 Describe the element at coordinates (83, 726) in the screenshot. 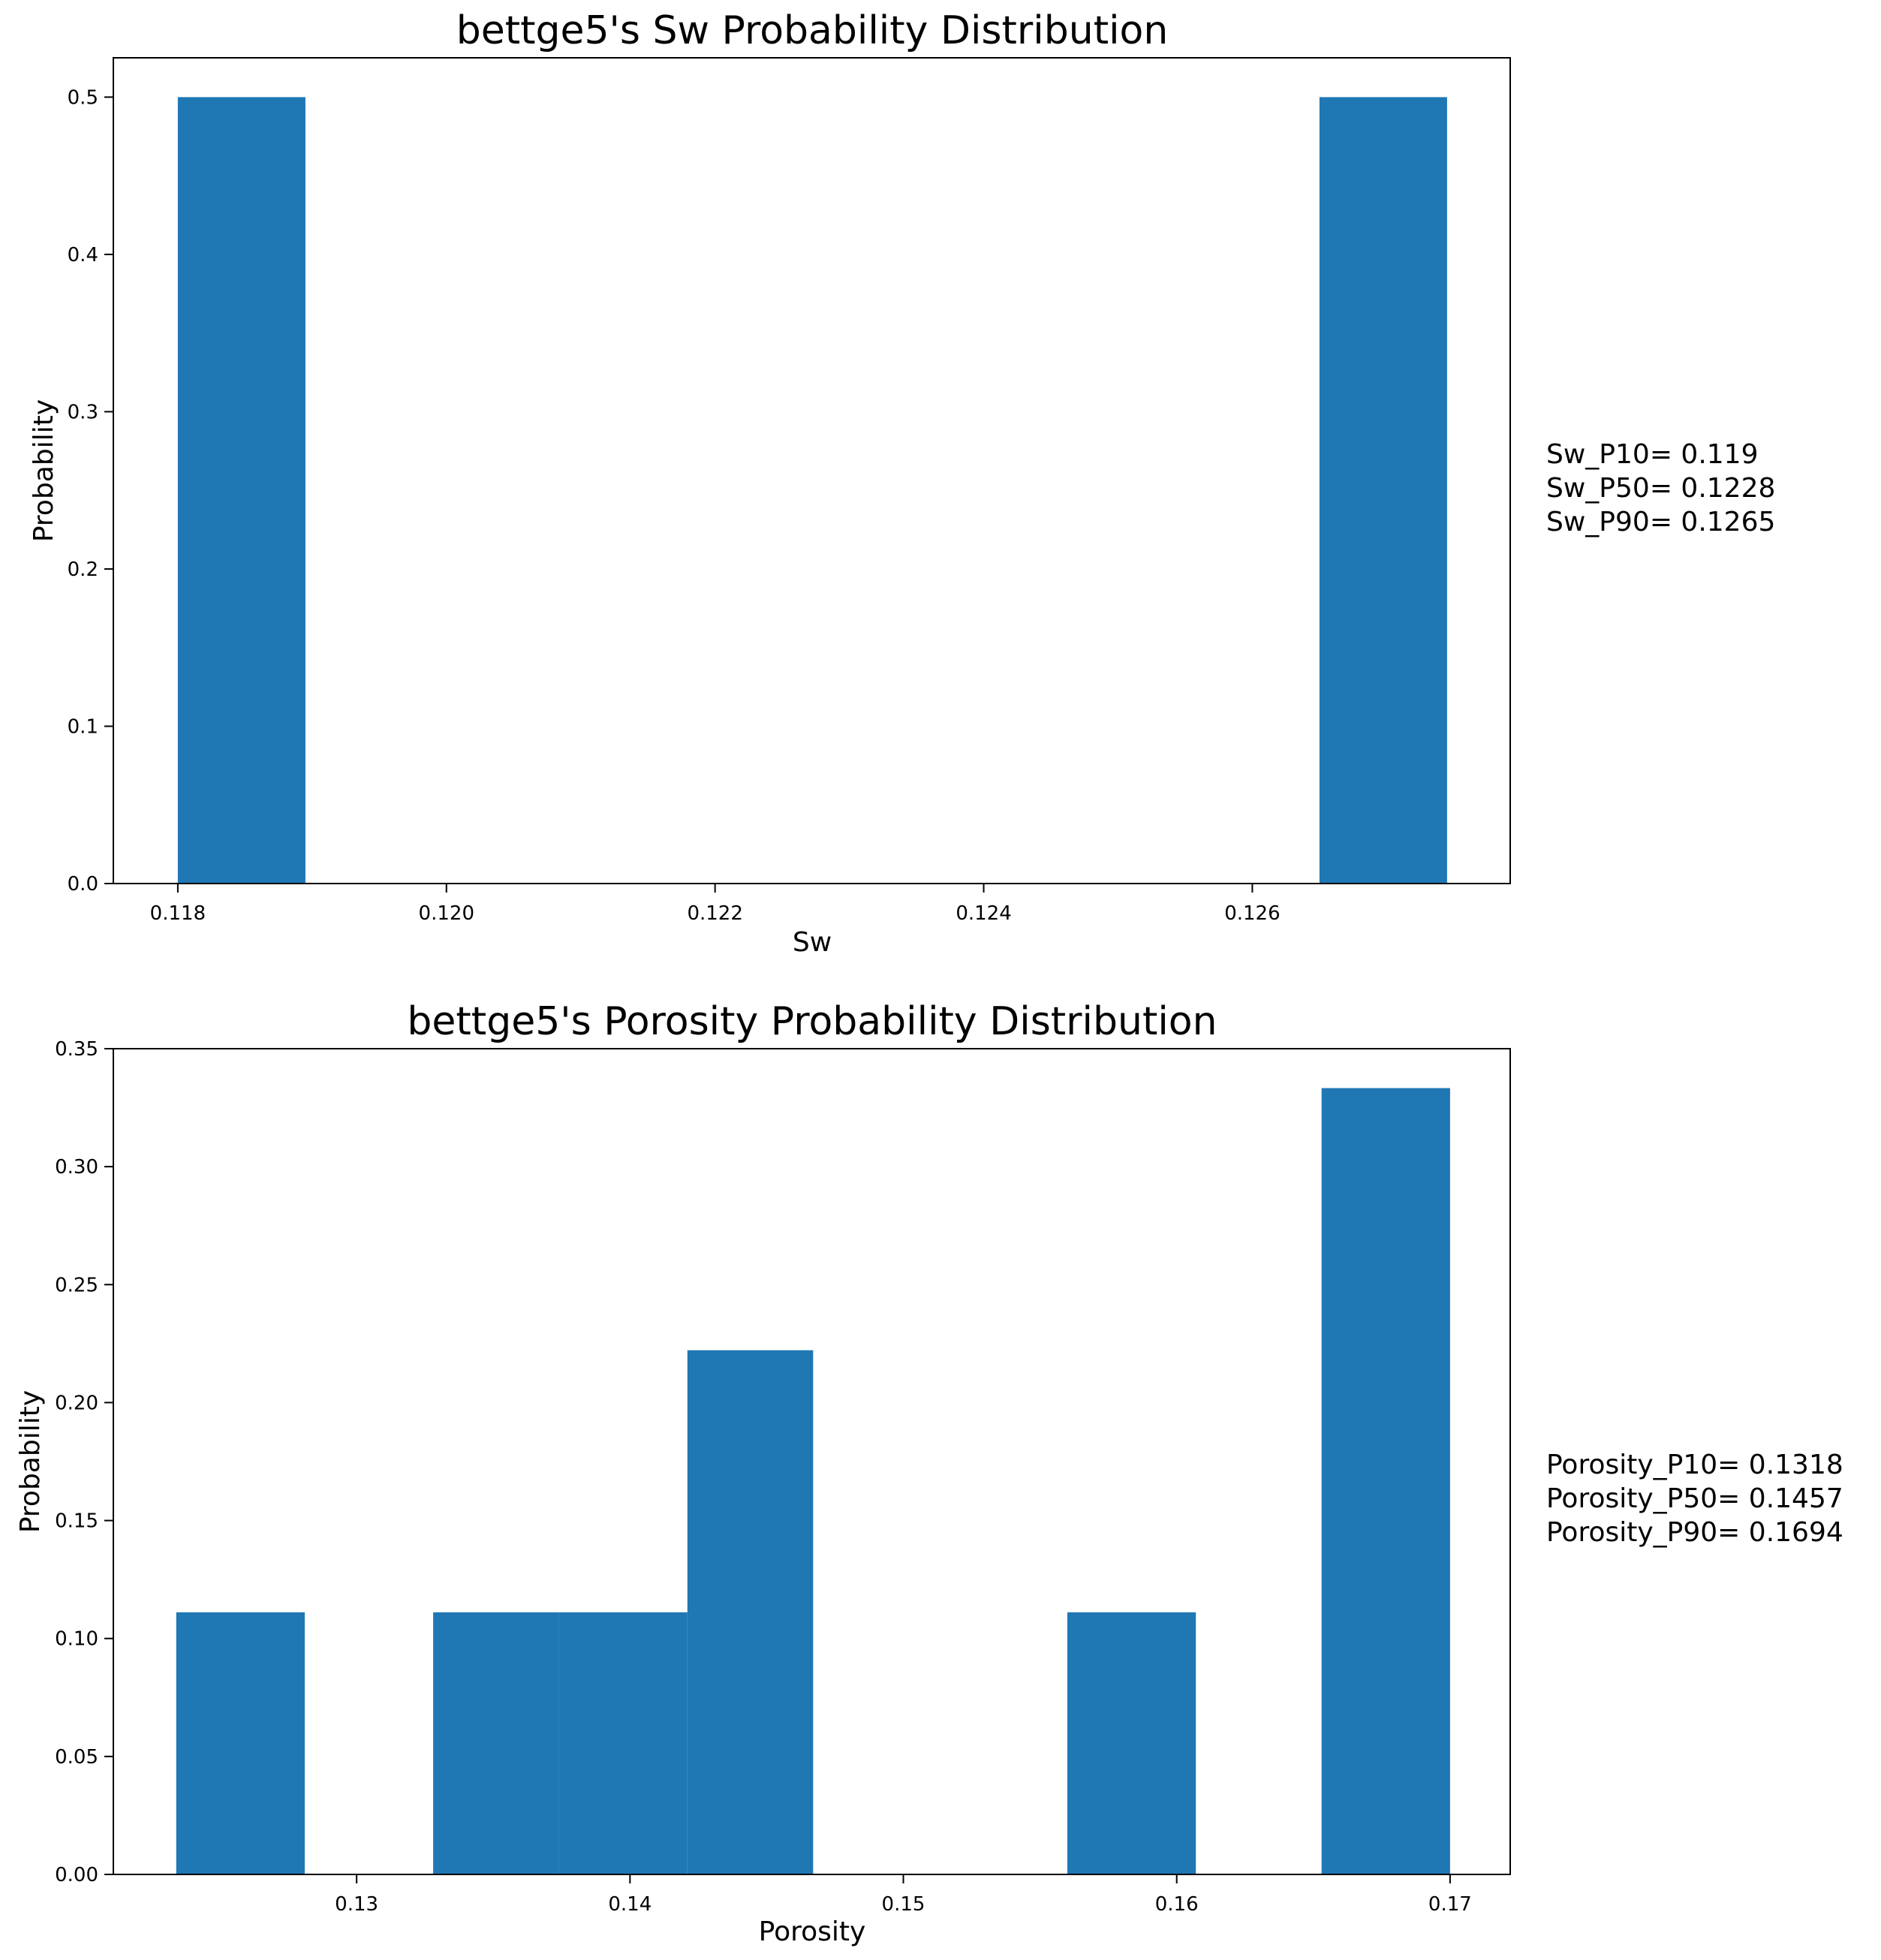

I see `sw-y-tick-label-1: 0.1` at that location.